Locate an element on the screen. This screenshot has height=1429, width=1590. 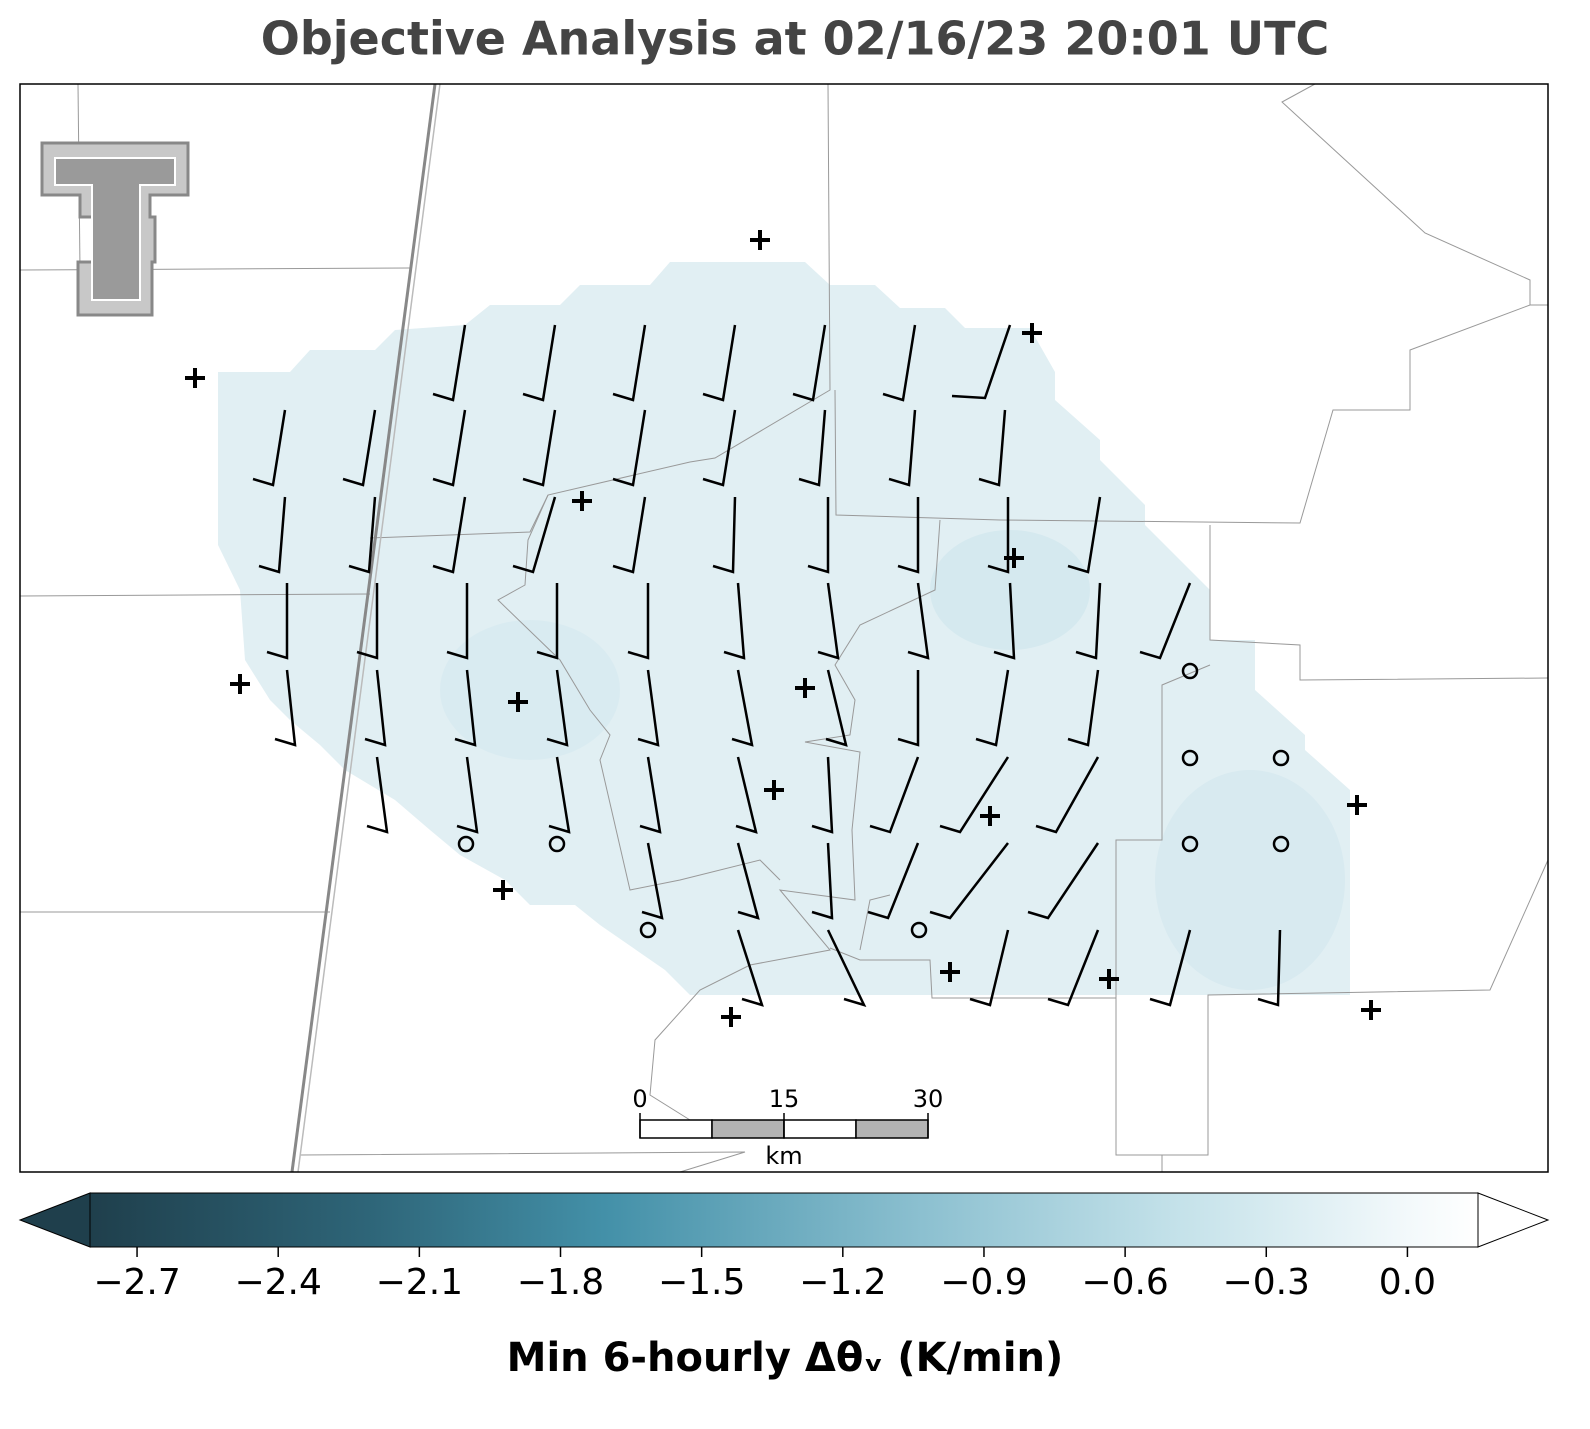
colorbar-tick-label: 0.0 is located at coordinates (1407, 1282).